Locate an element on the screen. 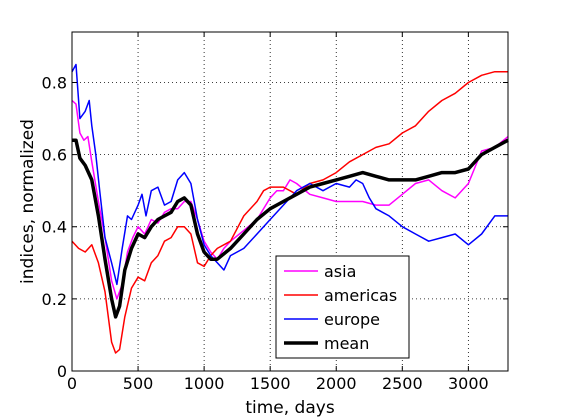 The width and height of the screenshot is (561, 420). x-tick-label: 0 is located at coordinates (72, 383).